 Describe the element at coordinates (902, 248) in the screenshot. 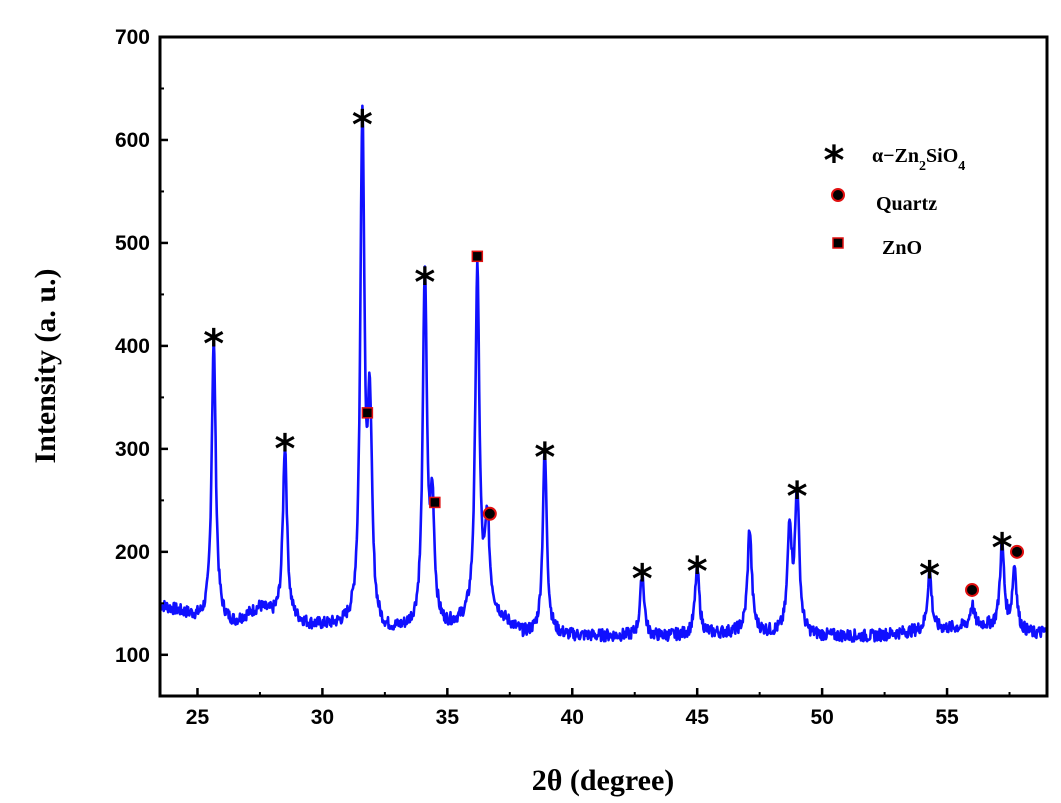

I see `legend-label-zno: ZnO` at that location.